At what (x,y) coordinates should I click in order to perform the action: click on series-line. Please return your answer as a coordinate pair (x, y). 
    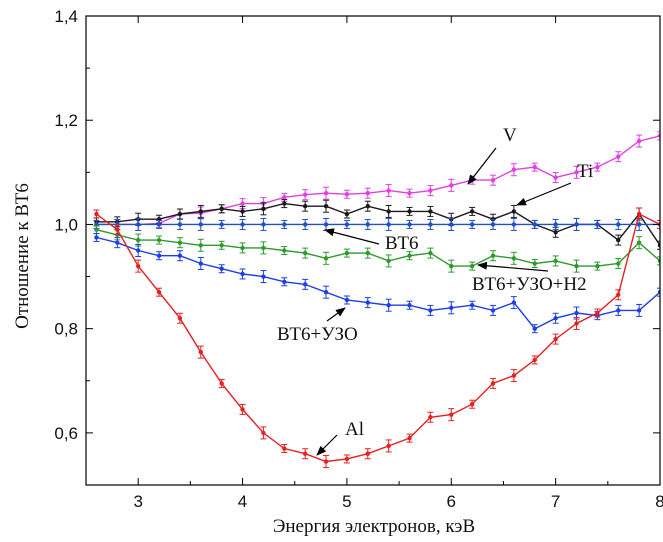
    Looking at the image, I should click on (378, 283).